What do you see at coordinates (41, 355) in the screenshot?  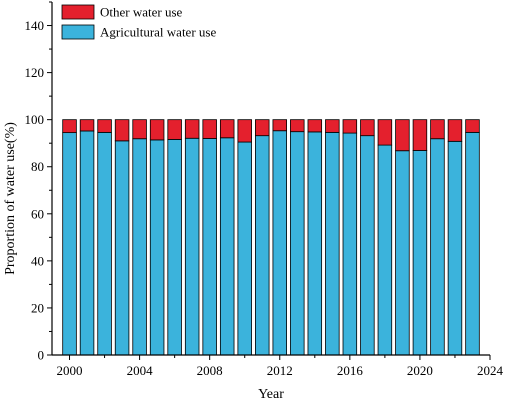 I see `y-tick-label: 0` at bounding box center [41, 355].